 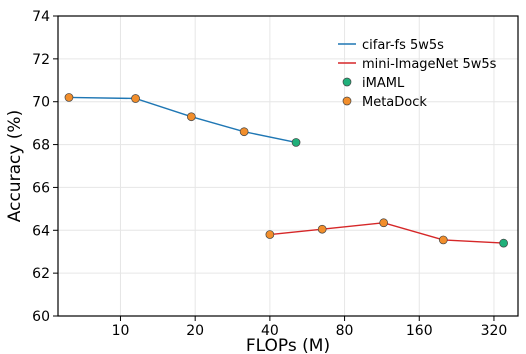 What do you see at coordinates (121, 331) in the screenshot?
I see `x-tick-label: 10` at bounding box center [121, 331].